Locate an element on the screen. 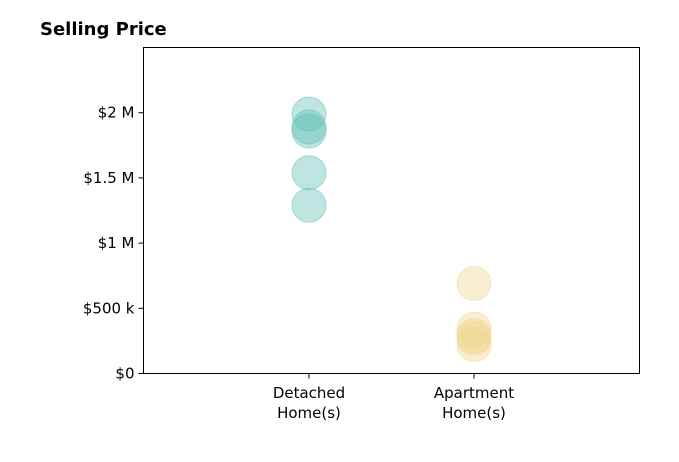 This screenshot has width=679, height=462. x-tick-label: Apartment Home(s) is located at coordinates (474, 403).